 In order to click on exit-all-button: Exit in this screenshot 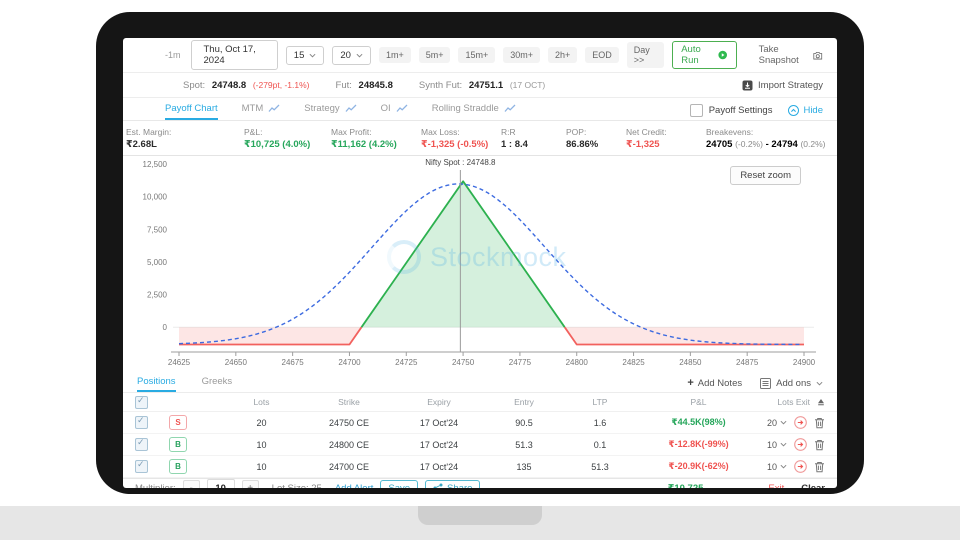, I will do `click(776, 485)`.